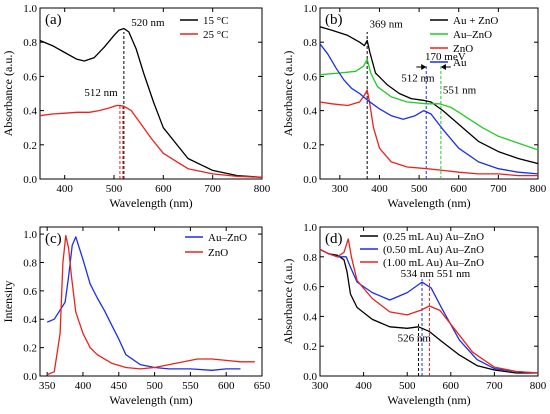 The width and height of the screenshot is (550, 414). Describe the element at coordinates (53, 239) in the screenshot. I see `panel-label: (c)` at that location.